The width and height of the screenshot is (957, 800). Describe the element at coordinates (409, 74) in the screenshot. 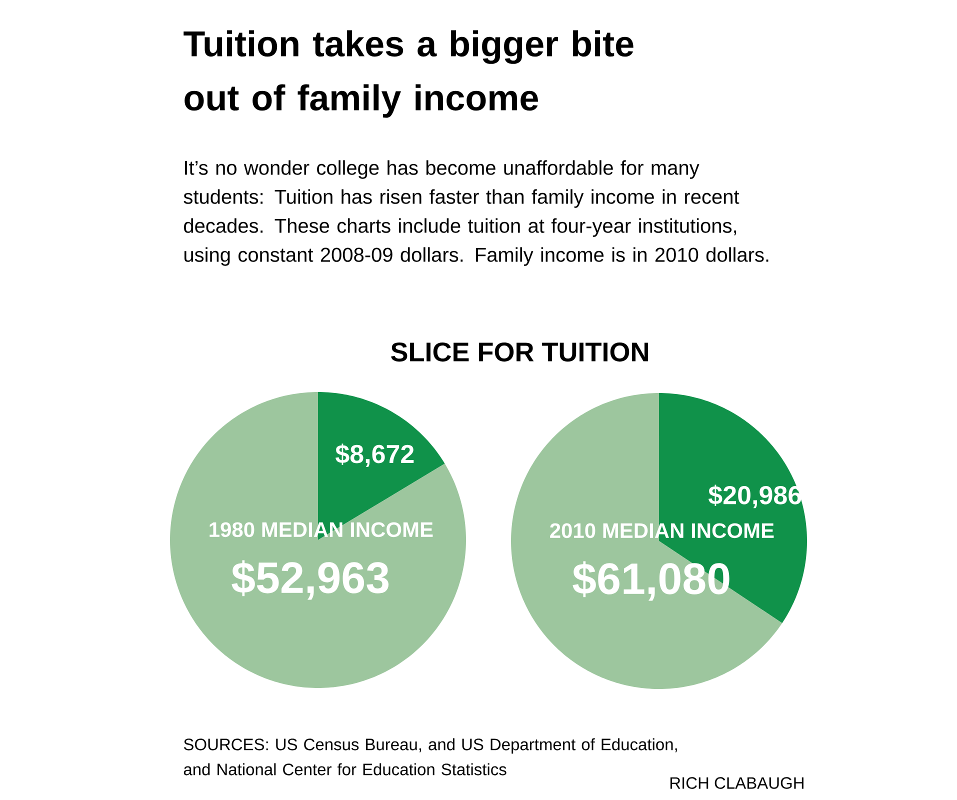

I see `chart-title: Tuition takes a bigger bite out of family income` at that location.